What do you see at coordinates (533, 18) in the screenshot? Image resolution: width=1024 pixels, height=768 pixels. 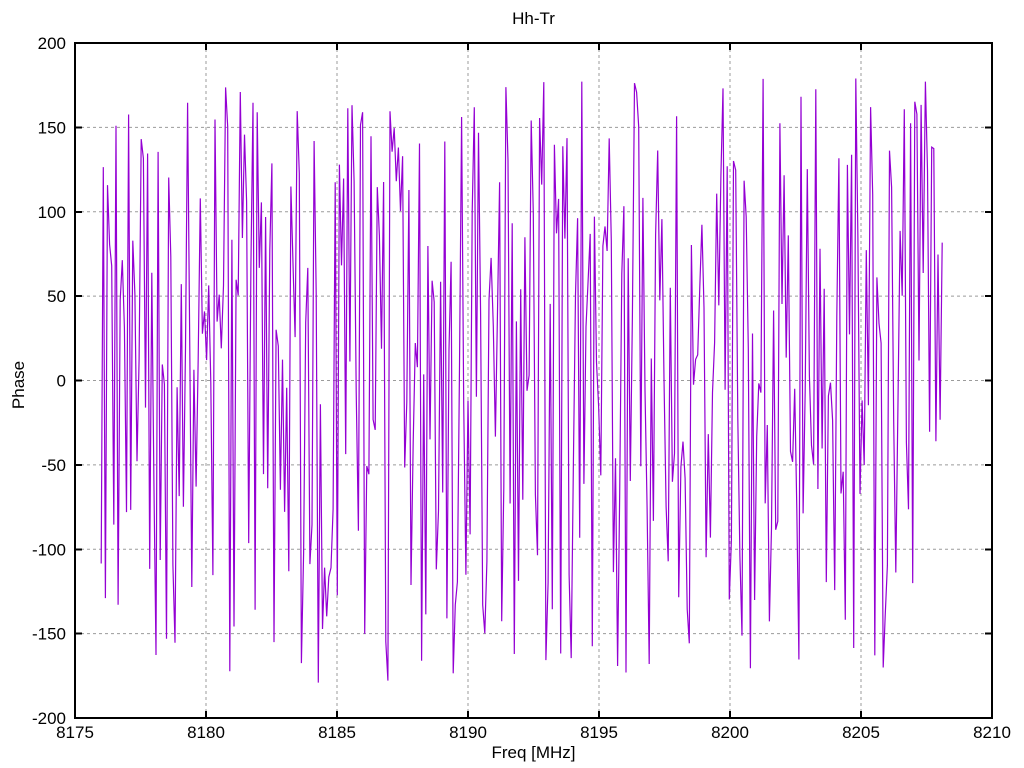 I see `chart-title: Hh-Tr` at bounding box center [533, 18].